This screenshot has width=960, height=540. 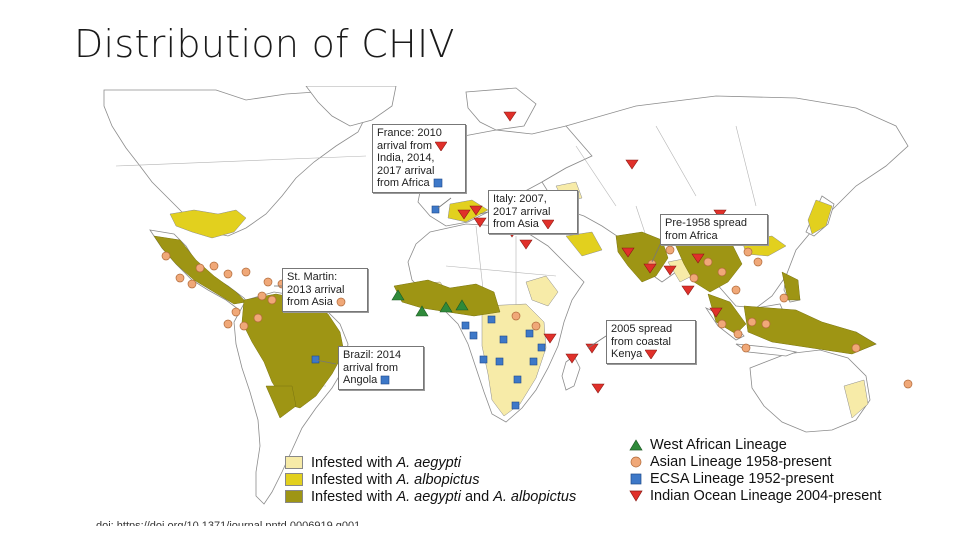 I want to click on callout-brazil-line: Angola, so click(x=381, y=380).